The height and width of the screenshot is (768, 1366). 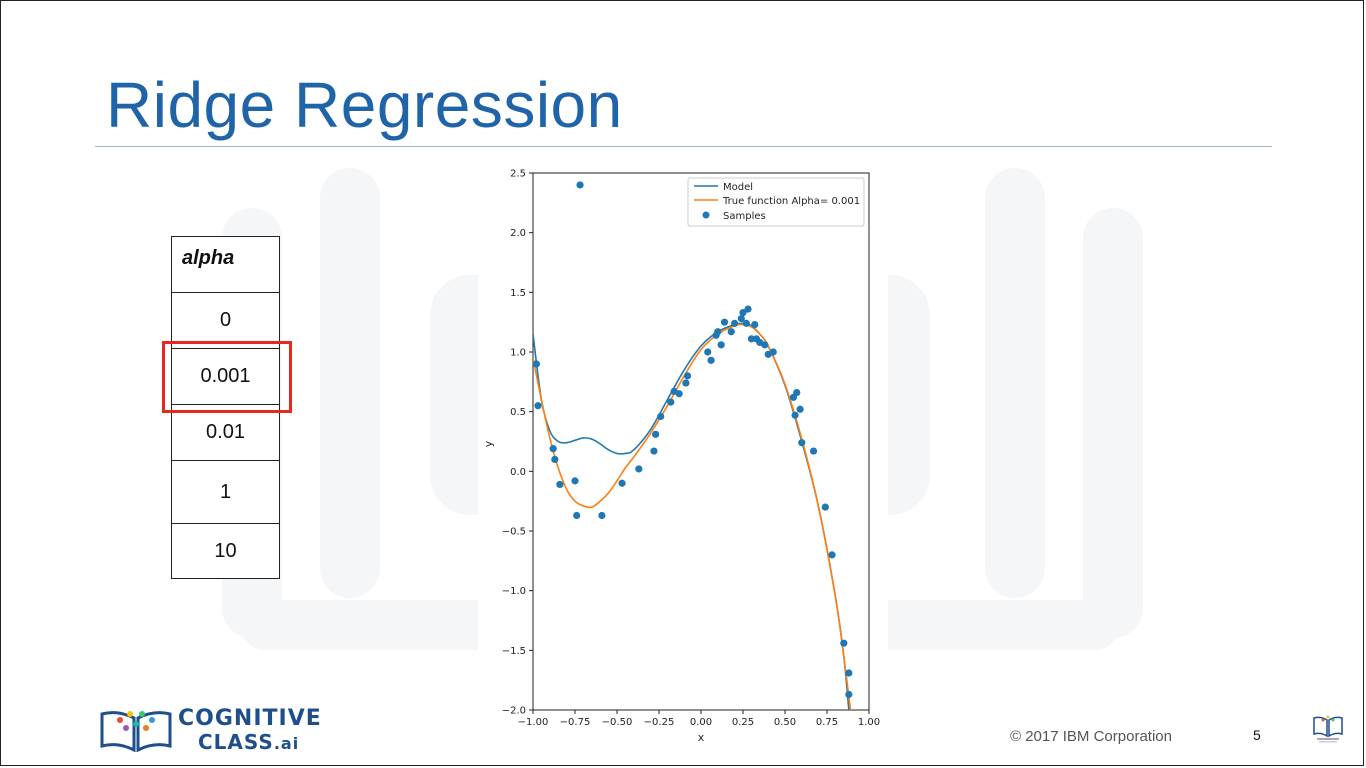 I want to click on cognitive-class-logo: COGNITIVE CLASS.ai, so click(x=209, y=730).